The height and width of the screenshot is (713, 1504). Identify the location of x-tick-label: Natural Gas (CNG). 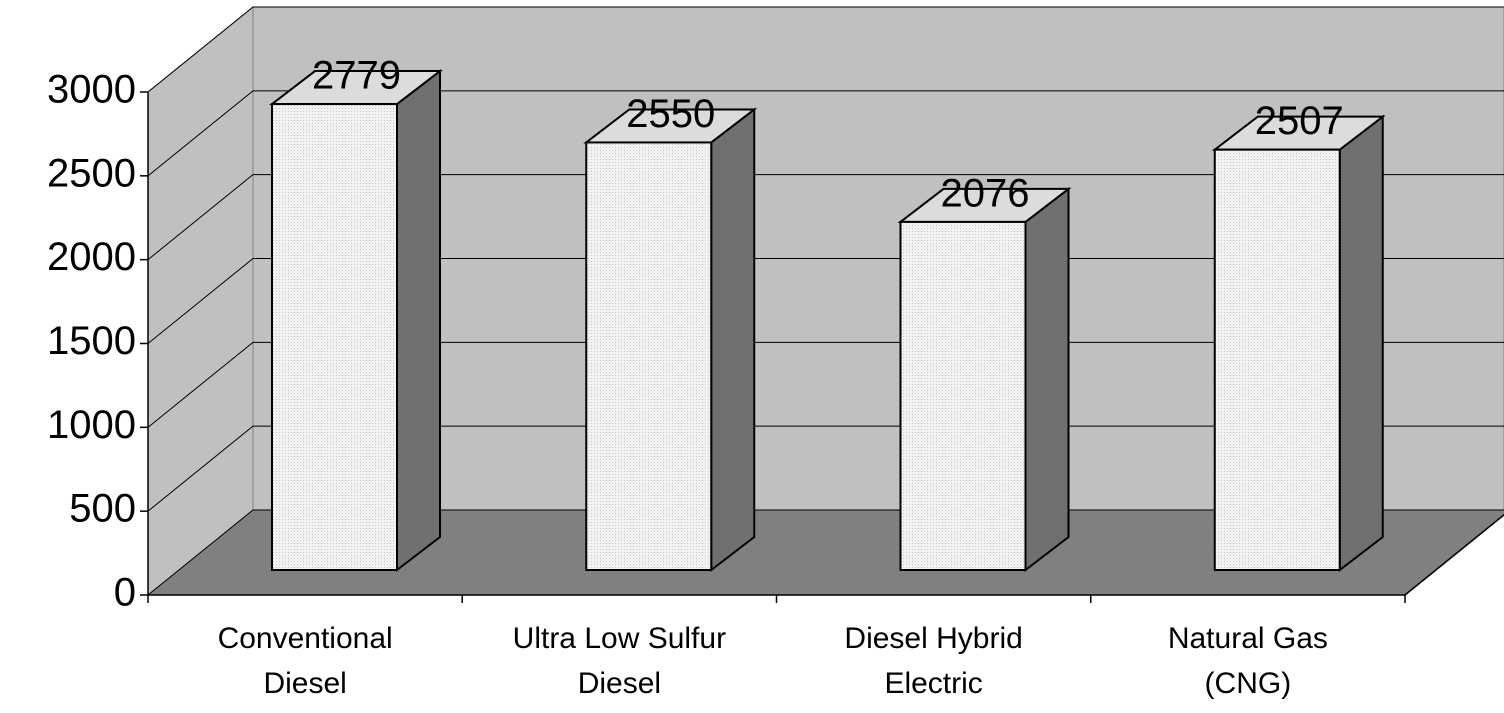
(1247, 661).